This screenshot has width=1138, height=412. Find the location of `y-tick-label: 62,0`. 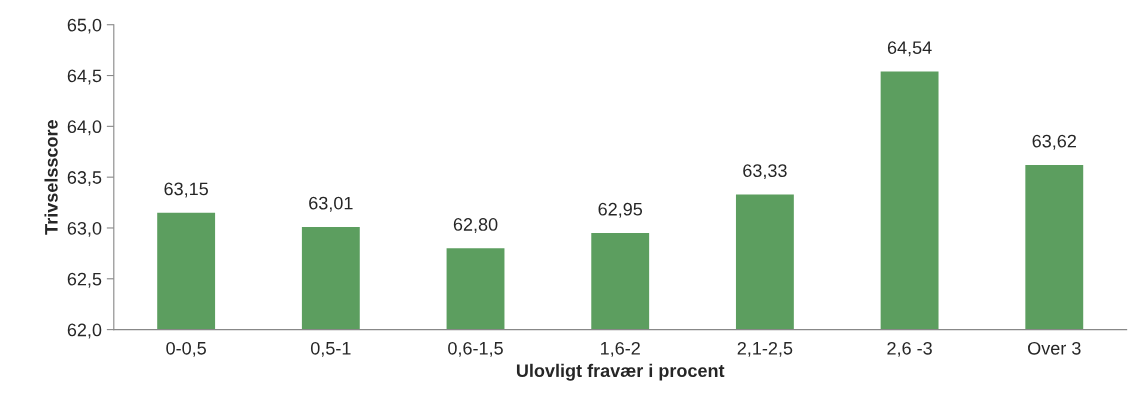

y-tick-label: 62,0 is located at coordinates (84, 331).